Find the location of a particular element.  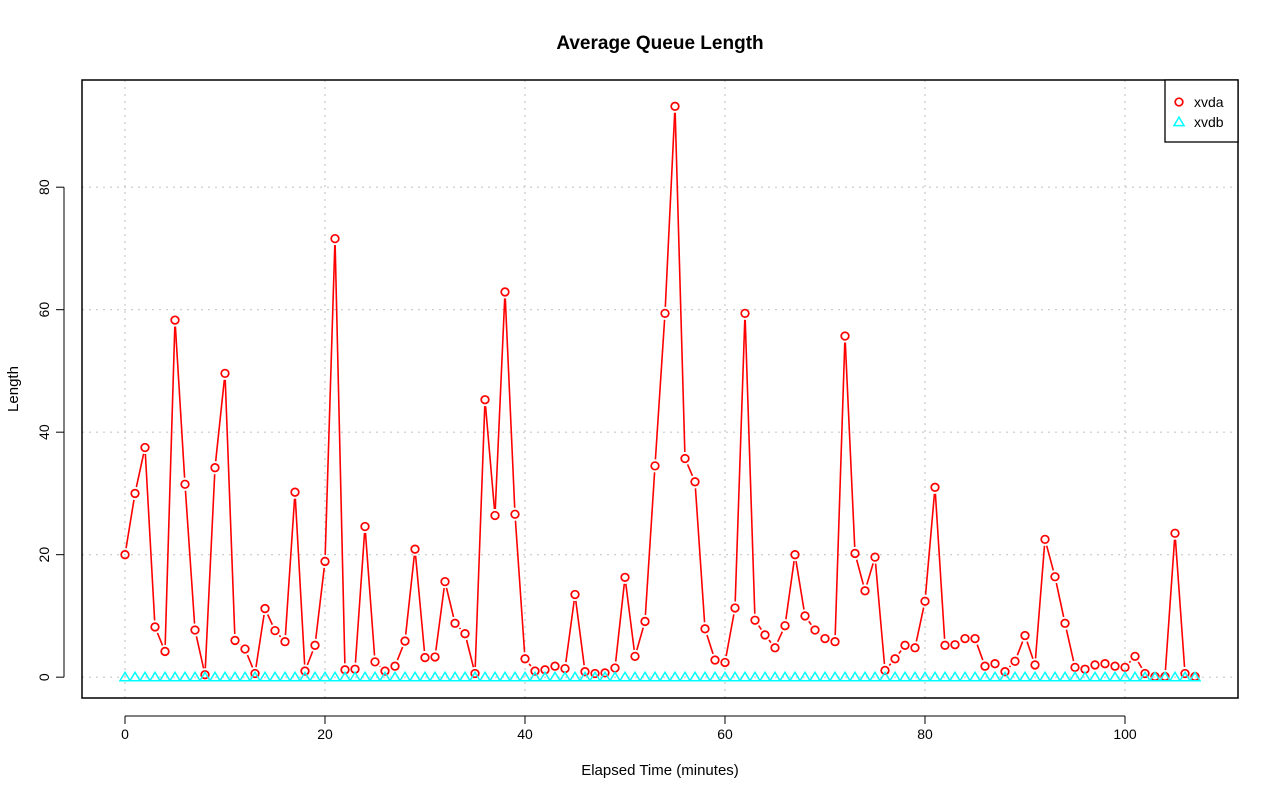

y-tick-label: 20 is located at coordinates (44, 555).